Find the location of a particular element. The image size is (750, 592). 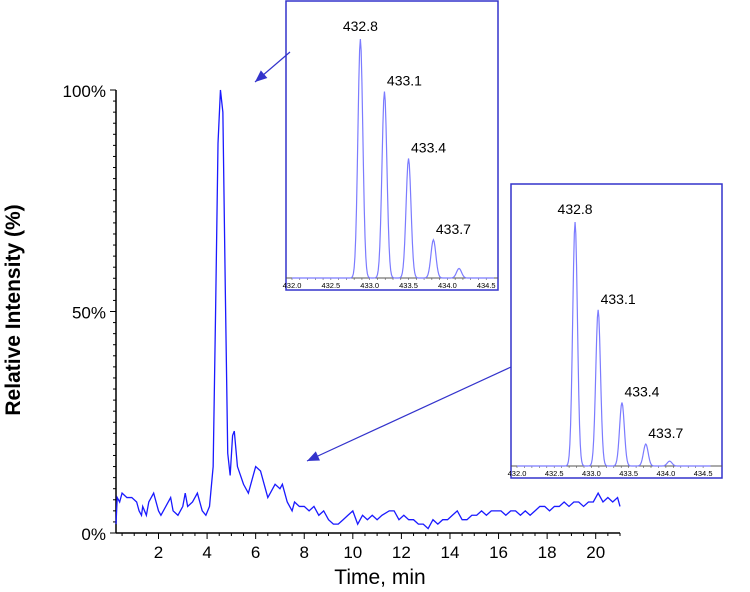

x-axis-label: Time, min is located at coordinates (379, 577).